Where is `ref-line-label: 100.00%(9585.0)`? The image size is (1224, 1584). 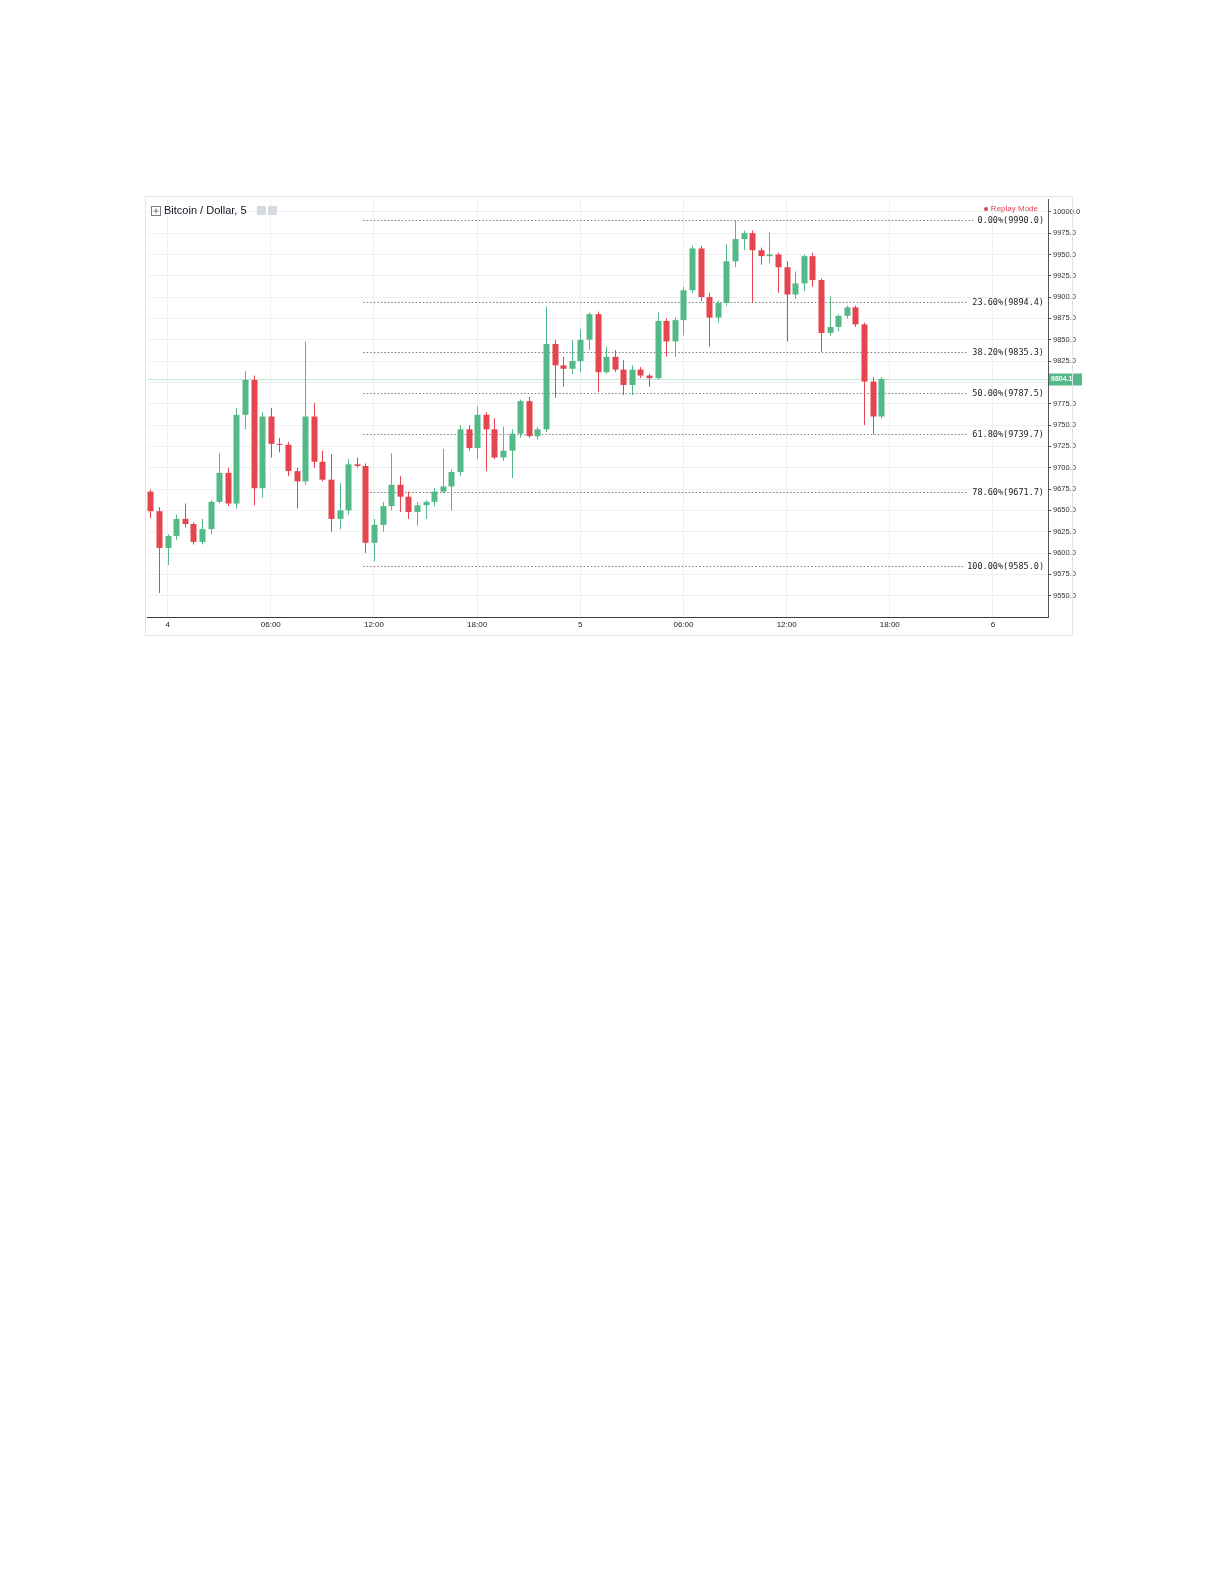 ref-line-label: 100.00%(9585.0) is located at coordinates (1005, 565).